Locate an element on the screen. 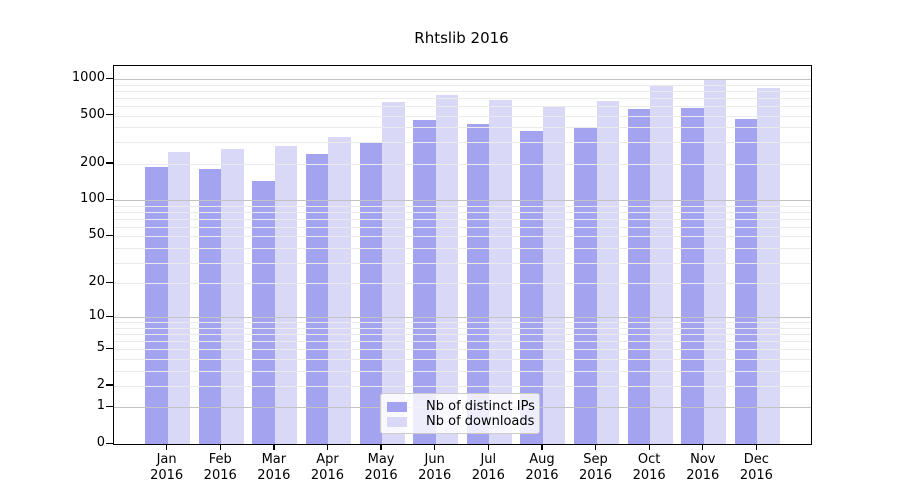  bar-downloads-feb is located at coordinates (232, 296).